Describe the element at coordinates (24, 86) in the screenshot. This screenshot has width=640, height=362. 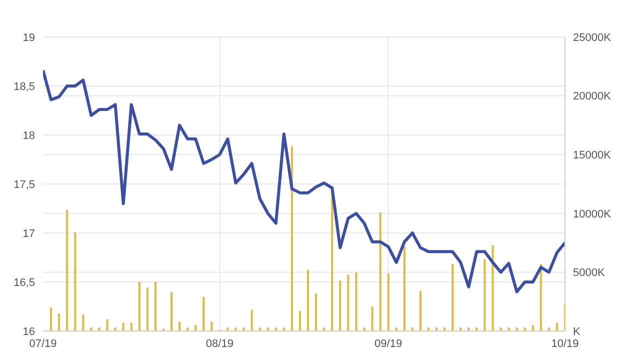
I see `y-tick-label: 18,5` at that location.